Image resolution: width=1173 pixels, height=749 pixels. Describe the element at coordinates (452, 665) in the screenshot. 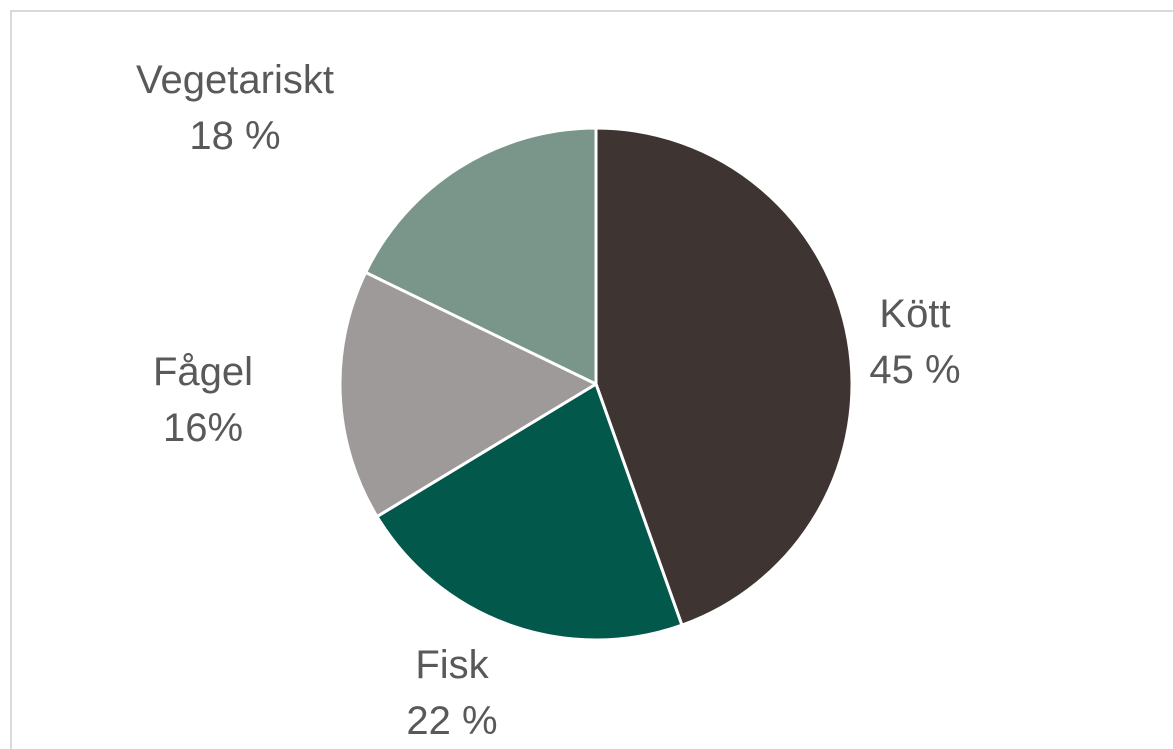

I see `slice-category-label: Fisk` at that location.